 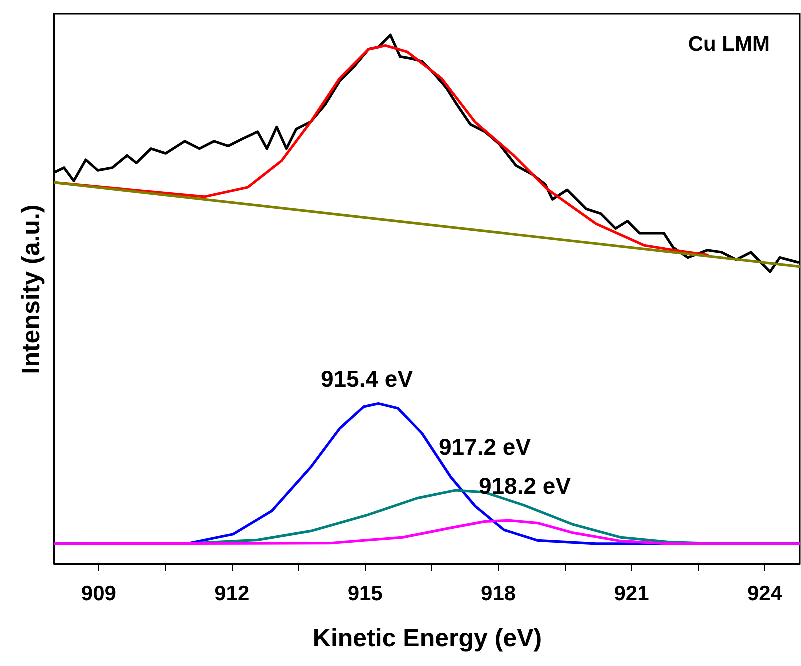 I want to click on x-tick-label: 924, so click(x=765, y=594).